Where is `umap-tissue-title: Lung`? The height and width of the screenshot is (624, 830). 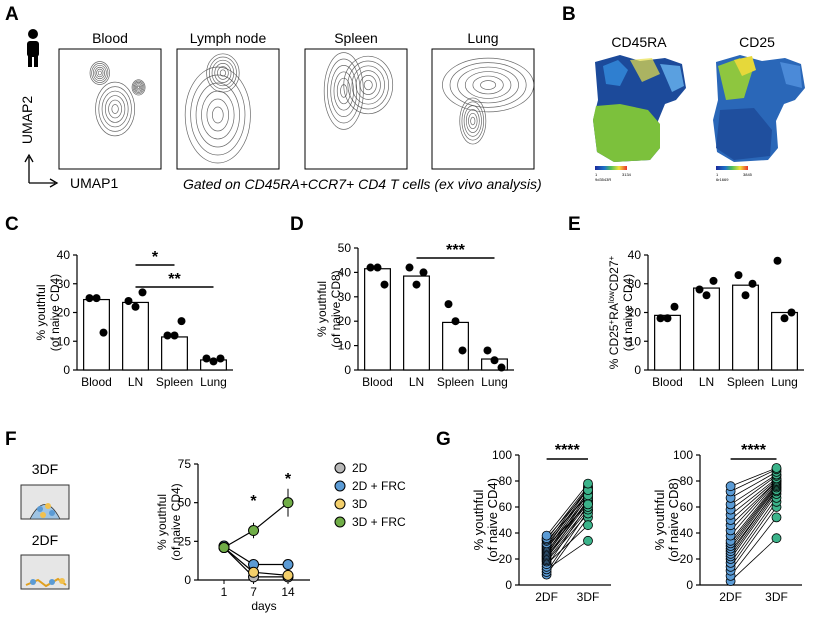
umap-tissue-title: Lung is located at coordinates (482, 38).